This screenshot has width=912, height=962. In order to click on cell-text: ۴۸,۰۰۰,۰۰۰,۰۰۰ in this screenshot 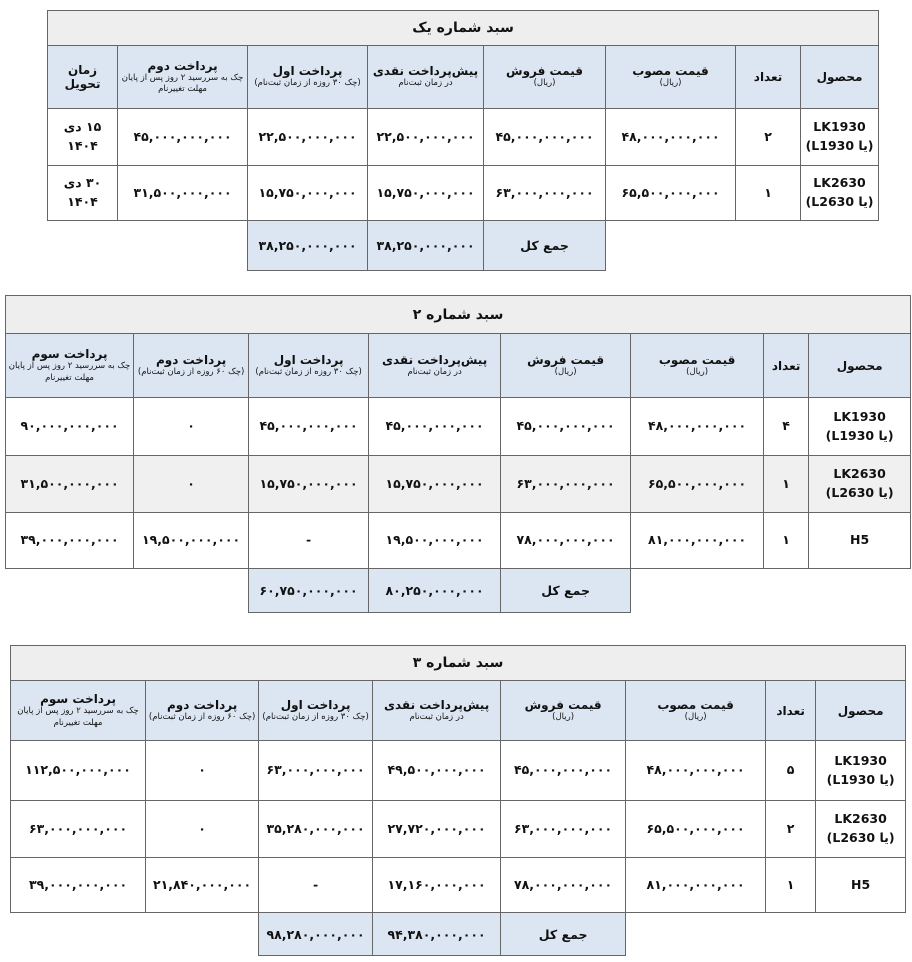, I will do `click(670, 136)`.